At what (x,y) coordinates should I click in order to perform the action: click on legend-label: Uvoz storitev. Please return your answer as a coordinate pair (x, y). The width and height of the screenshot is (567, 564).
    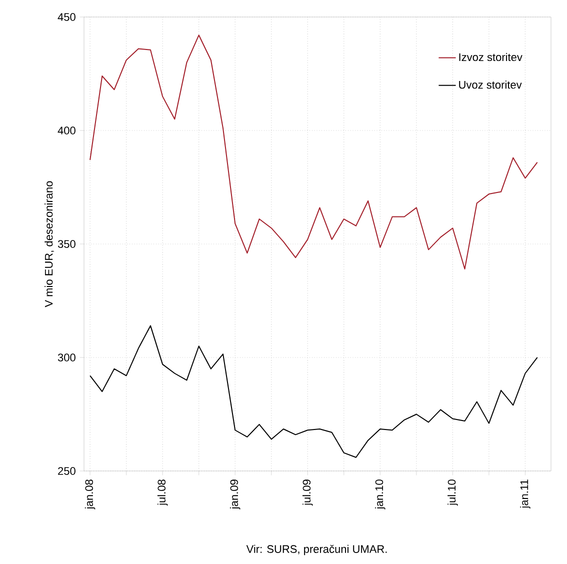
    Looking at the image, I should click on (490, 84).